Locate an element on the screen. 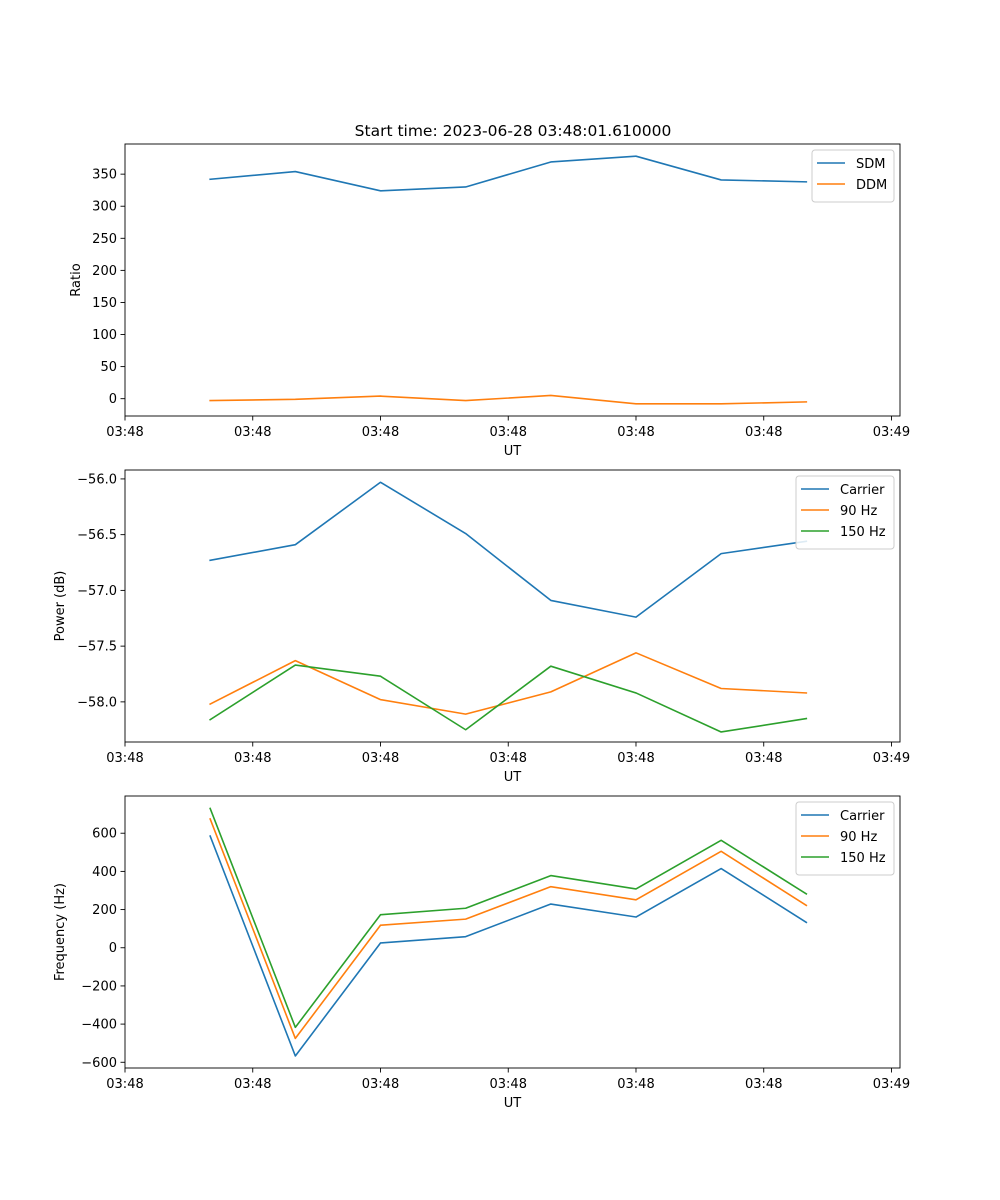 The height and width of the screenshot is (1200, 1000). panel-3-x-axis-label: UT is located at coordinates (513, 1103).